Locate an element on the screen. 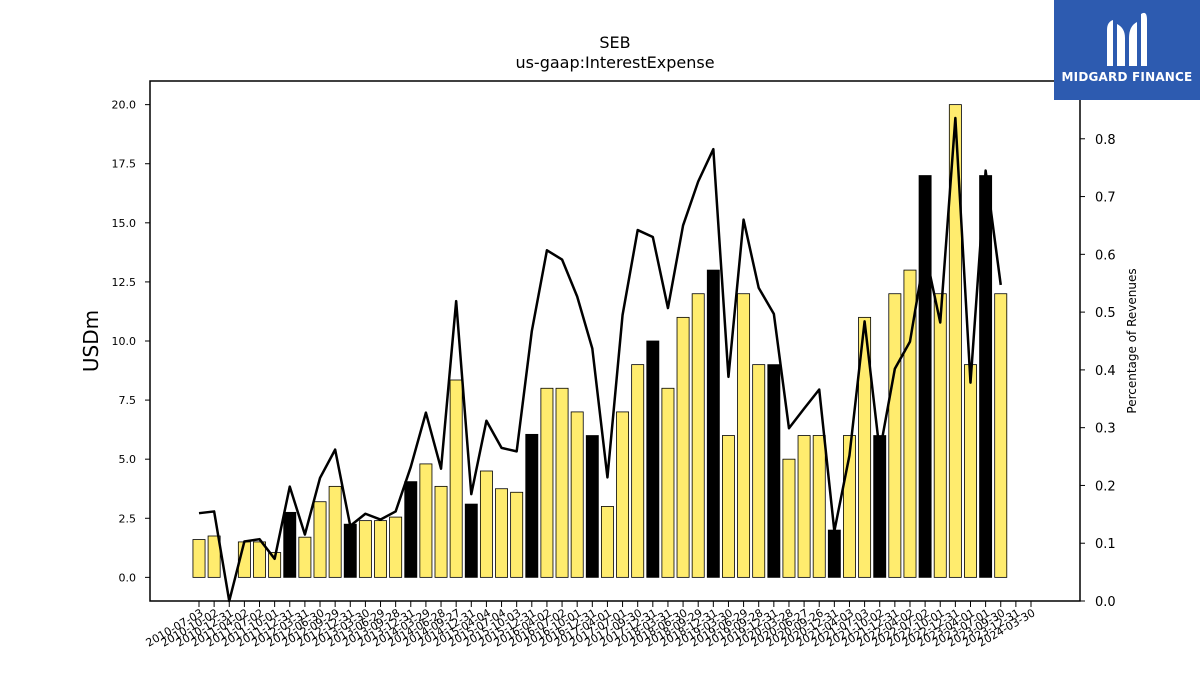 The width and height of the screenshot is (1200, 675). y2-tick-label: 0.5 is located at coordinates (1105, 313).